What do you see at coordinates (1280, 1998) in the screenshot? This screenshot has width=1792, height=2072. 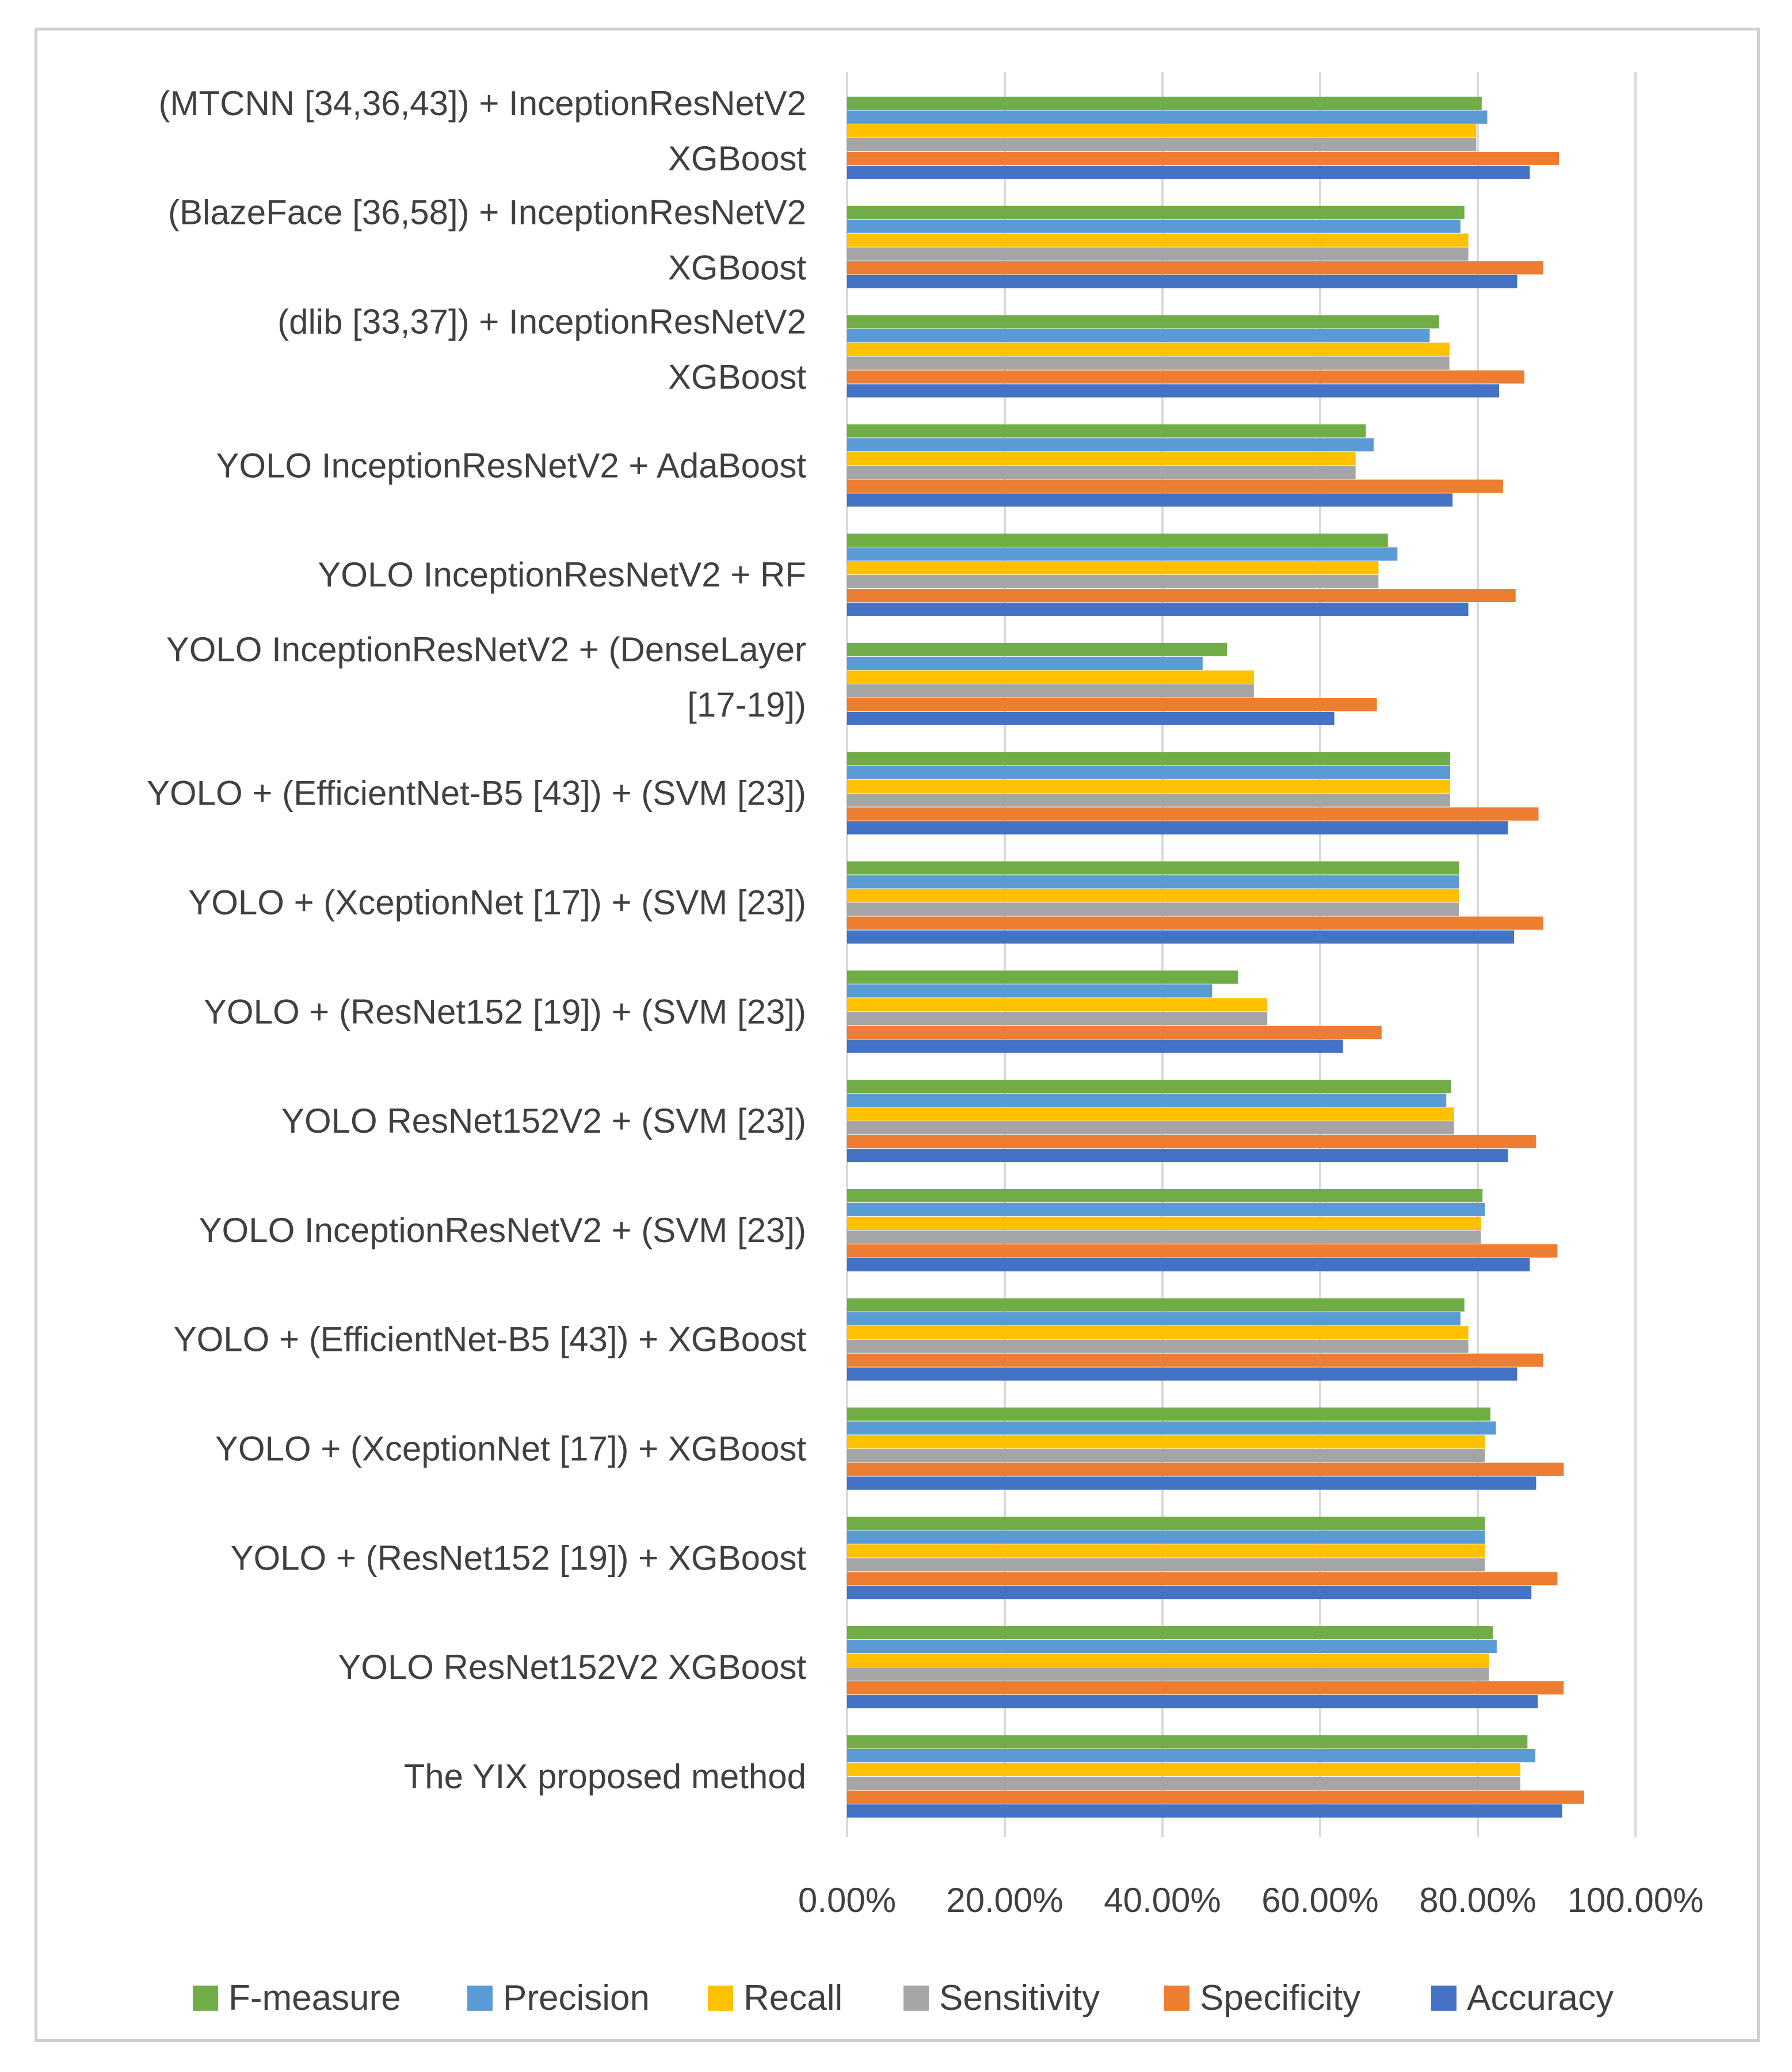 I see `legend-label-specificity: Specificity` at bounding box center [1280, 1998].